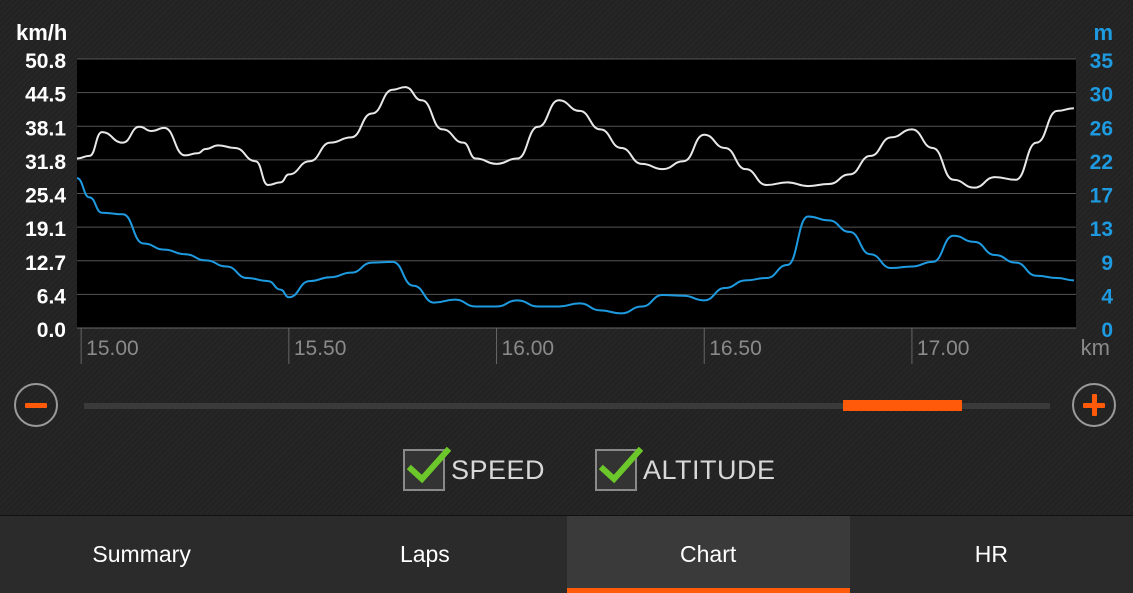 The image size is (1133, 593). I want to click on tab-hr: HR, so click(991, 554).